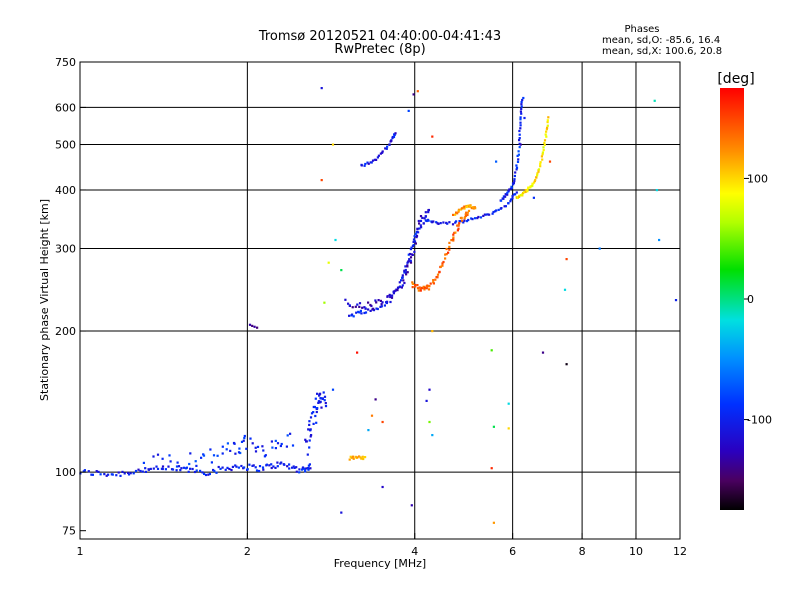 This screenshot has width=800, height=604. Describe the element at coordinates (69, 531) in the screenshot. I see `y-tick-label: 75` at that location.